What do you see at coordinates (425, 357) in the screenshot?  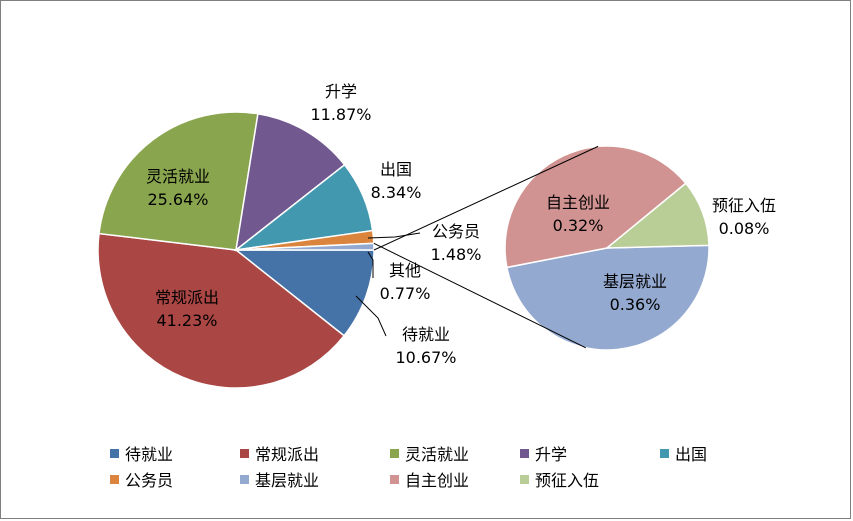 I see `main-0-value-label: 10.67%` at bounding box center [425, 357].